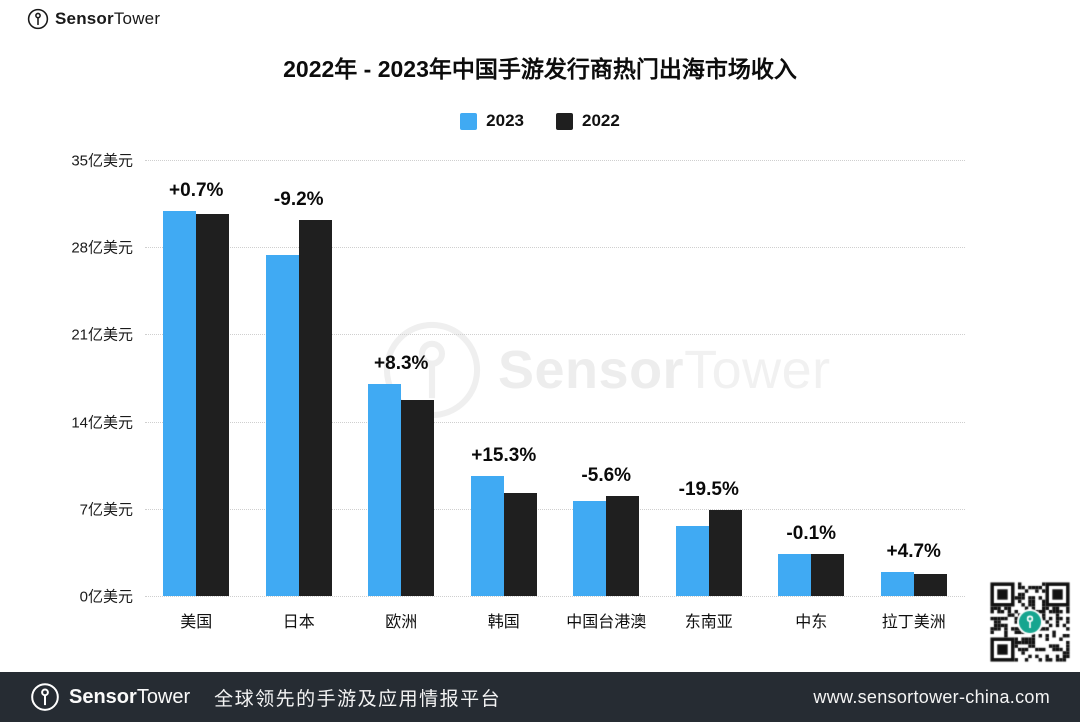  Describe the element at coordinates (503, 622) in the screenshot. I see `x-axis-category-label: 韩国` at that location.